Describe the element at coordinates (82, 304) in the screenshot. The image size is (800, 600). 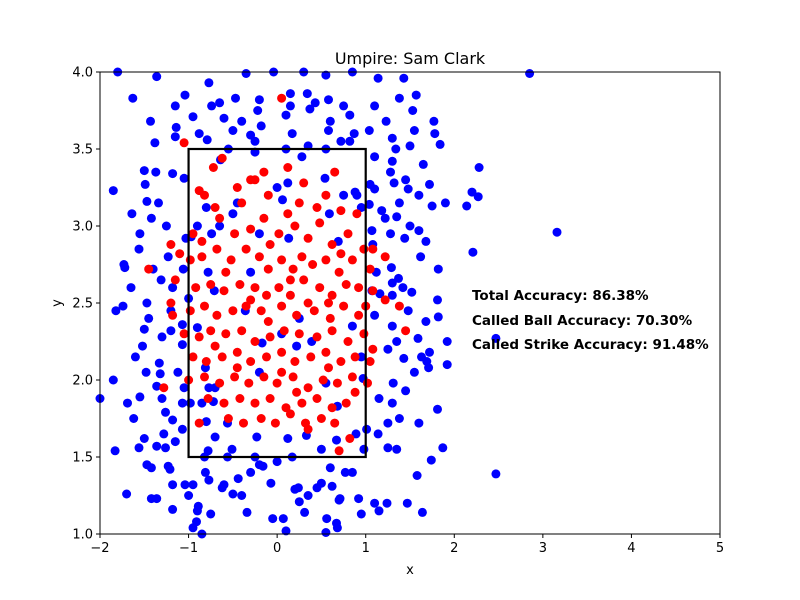
I see `y-tick-label: 2.5` at that location.